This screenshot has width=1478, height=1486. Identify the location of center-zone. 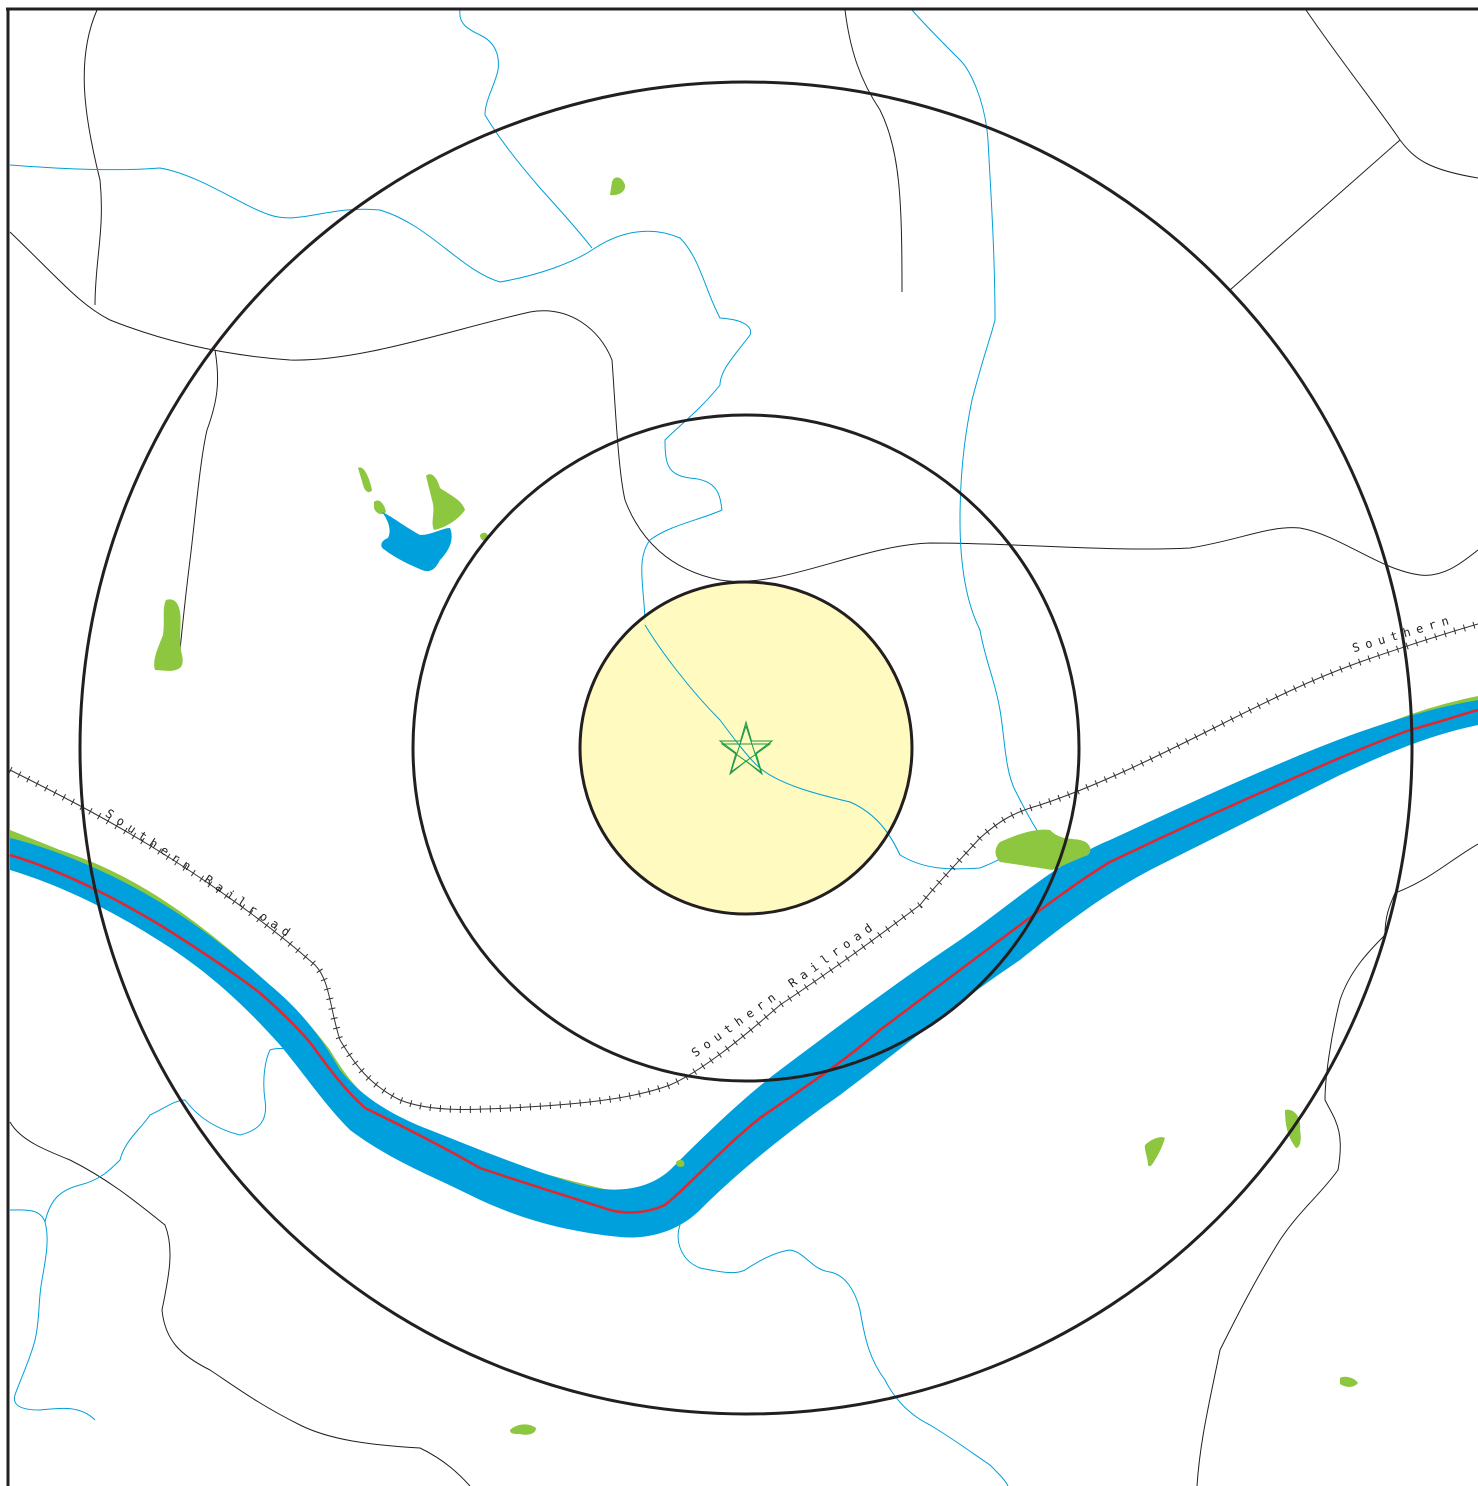
(746, 748).